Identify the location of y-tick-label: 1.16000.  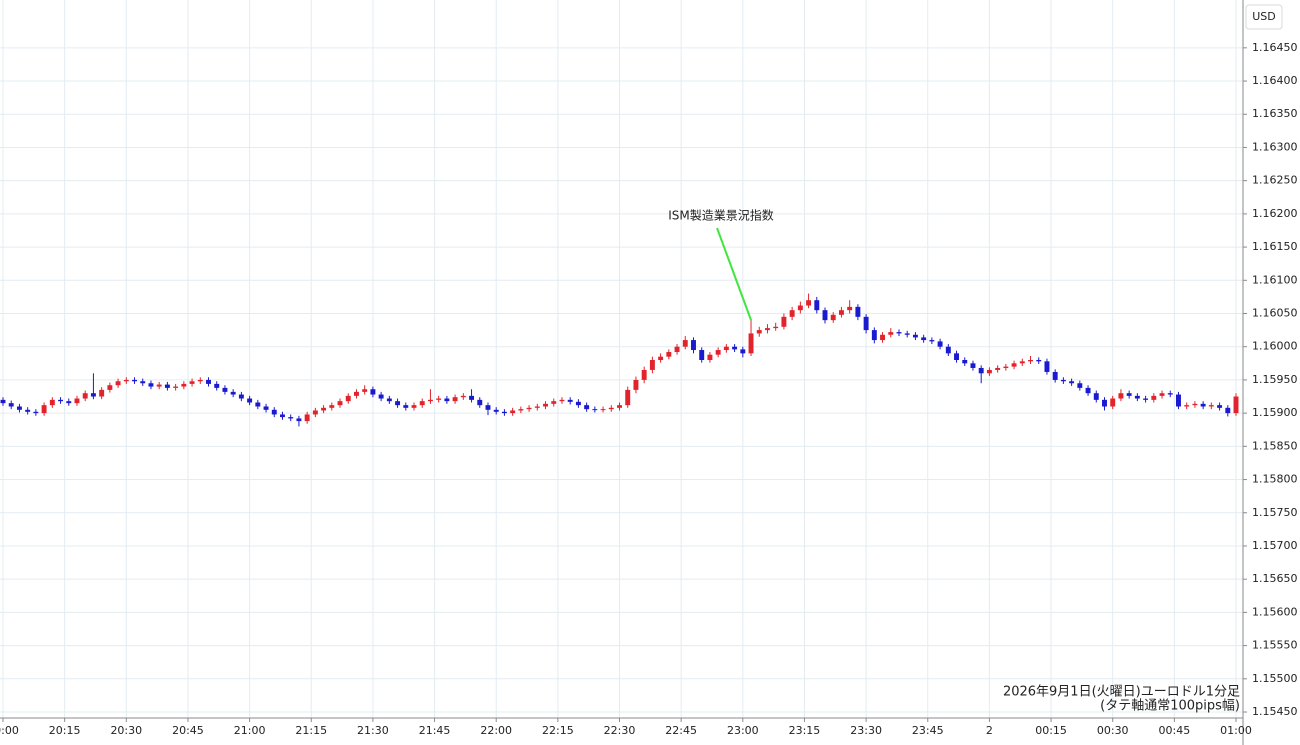
(1275, 346).